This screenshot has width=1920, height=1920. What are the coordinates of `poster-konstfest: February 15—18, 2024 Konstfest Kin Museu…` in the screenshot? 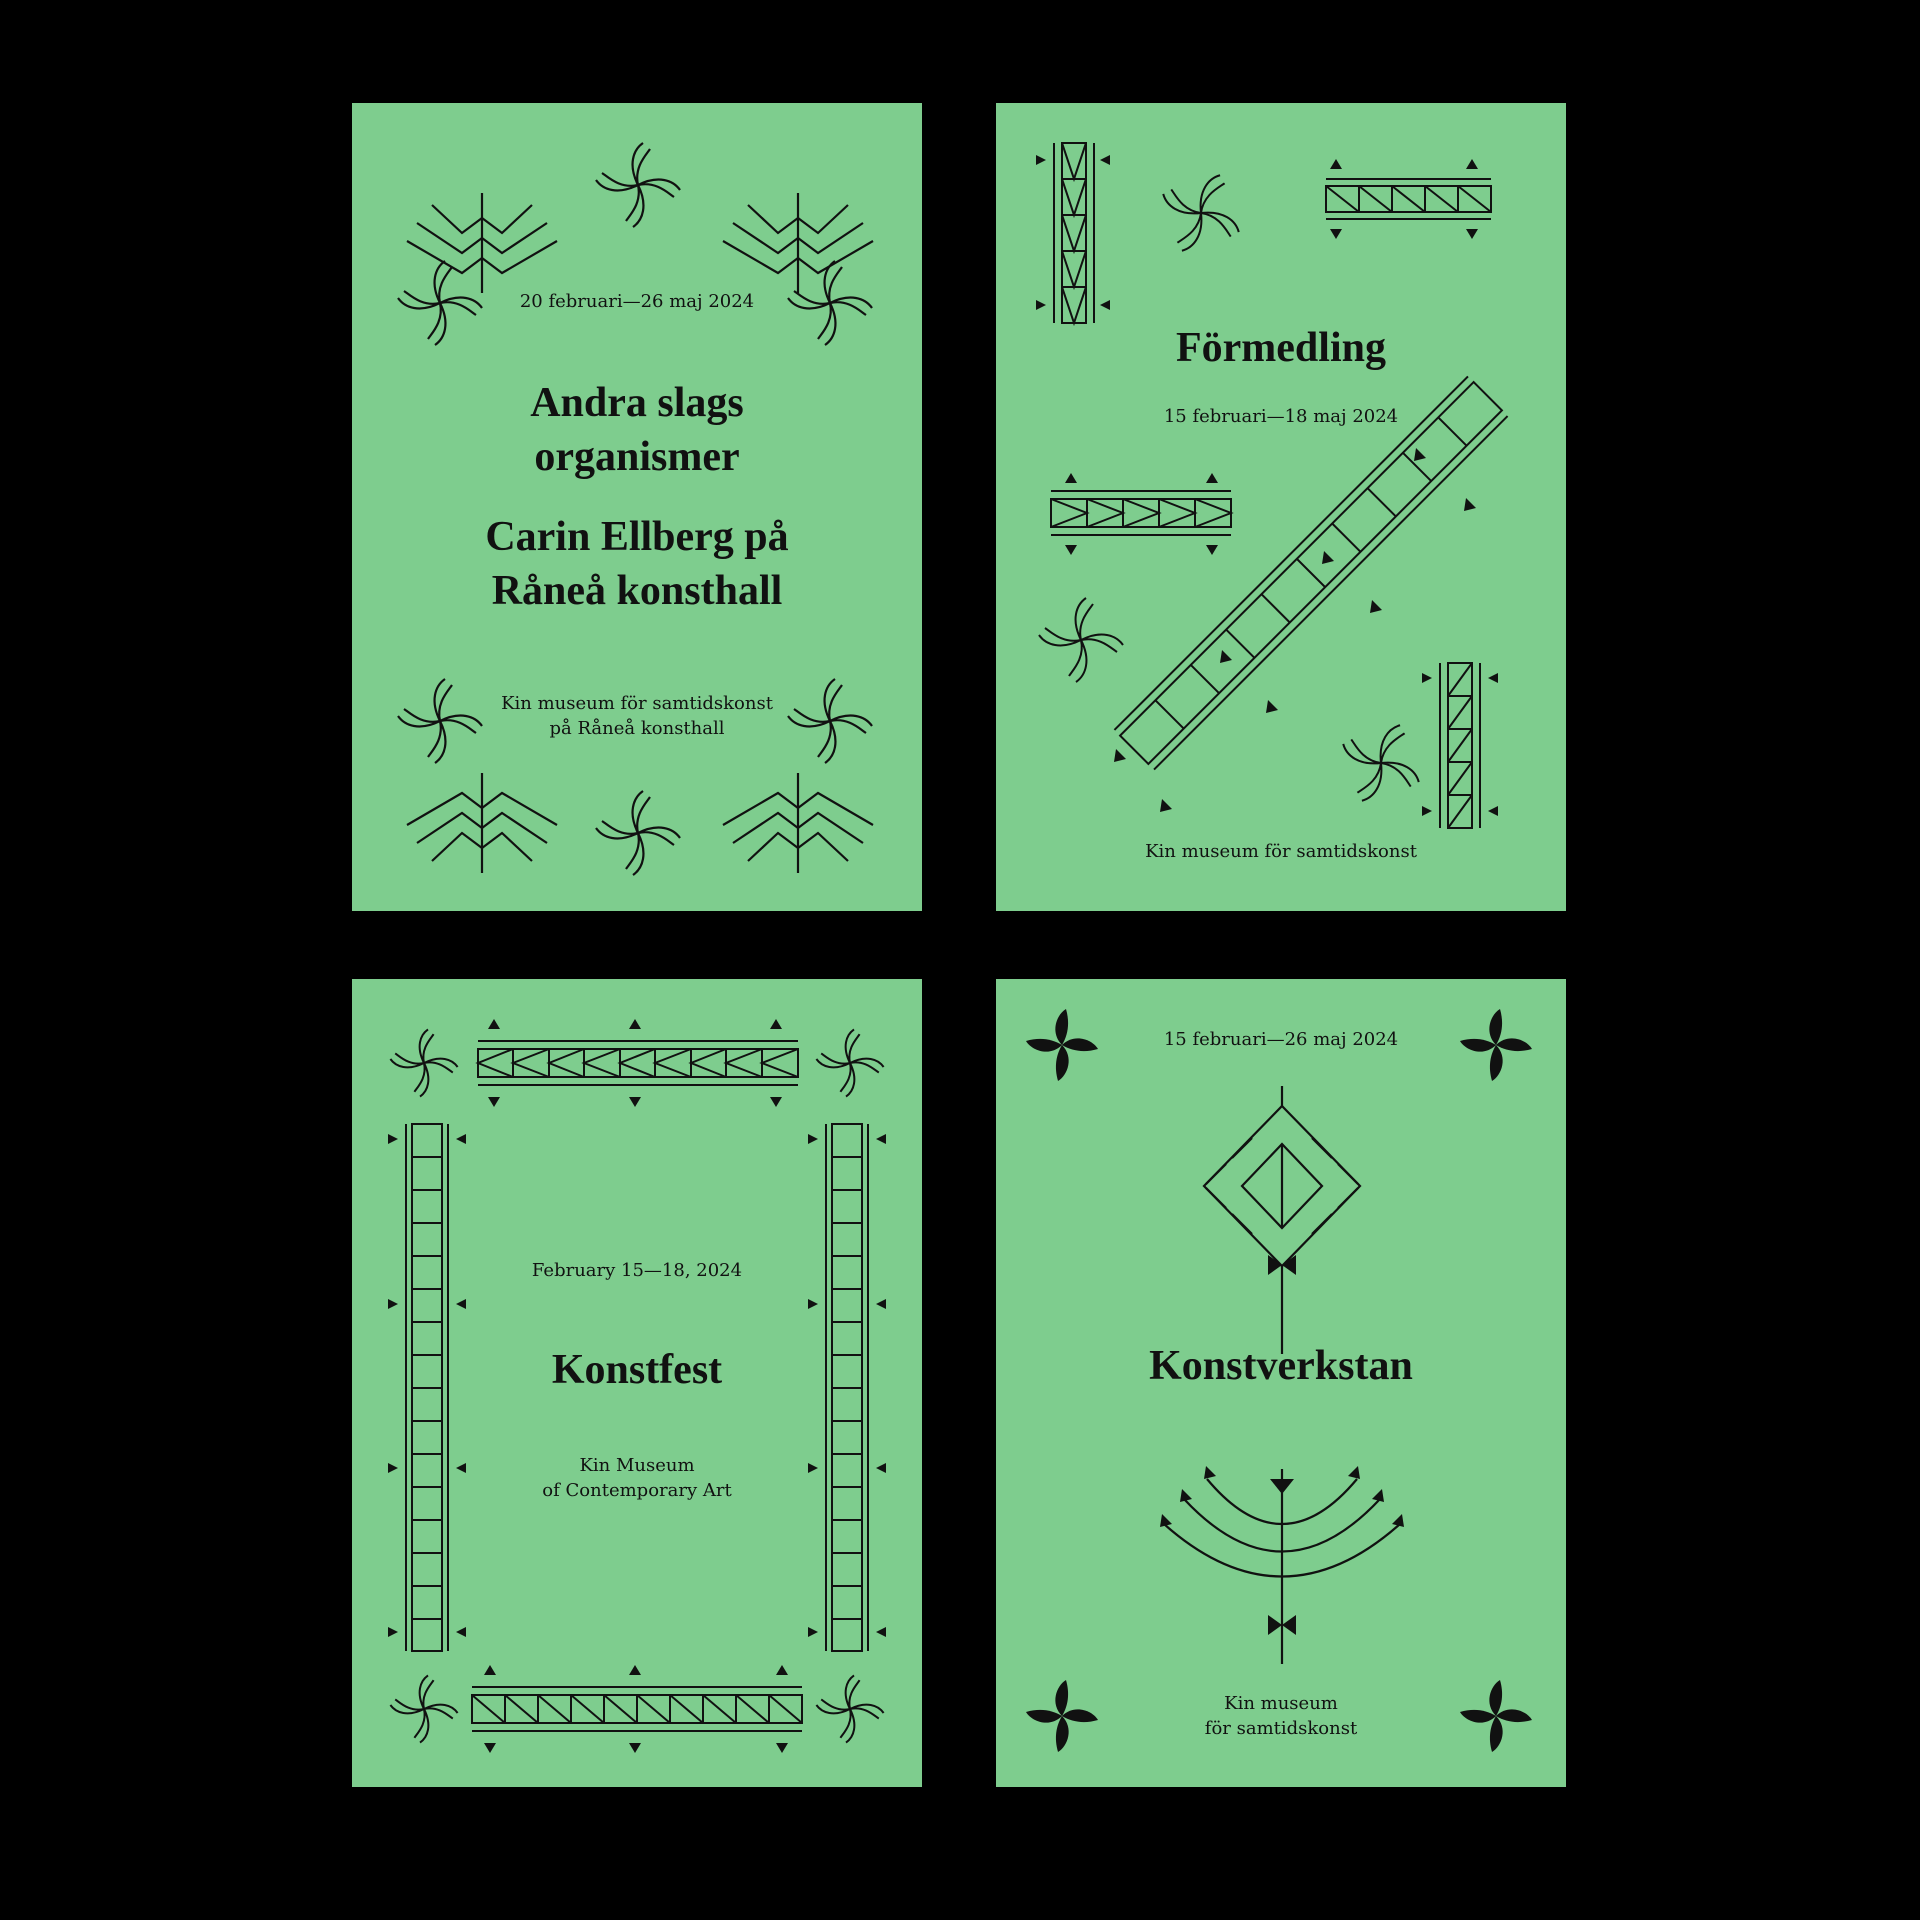 It's located at (637, 1383).